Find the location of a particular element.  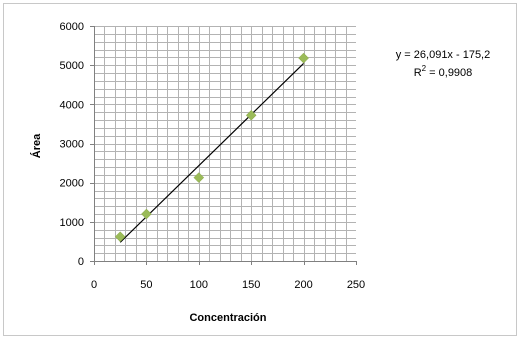

y-tick-labels: 0 1000 2000 3000 4000 5000 6000 is located at coordinates (77, 144).